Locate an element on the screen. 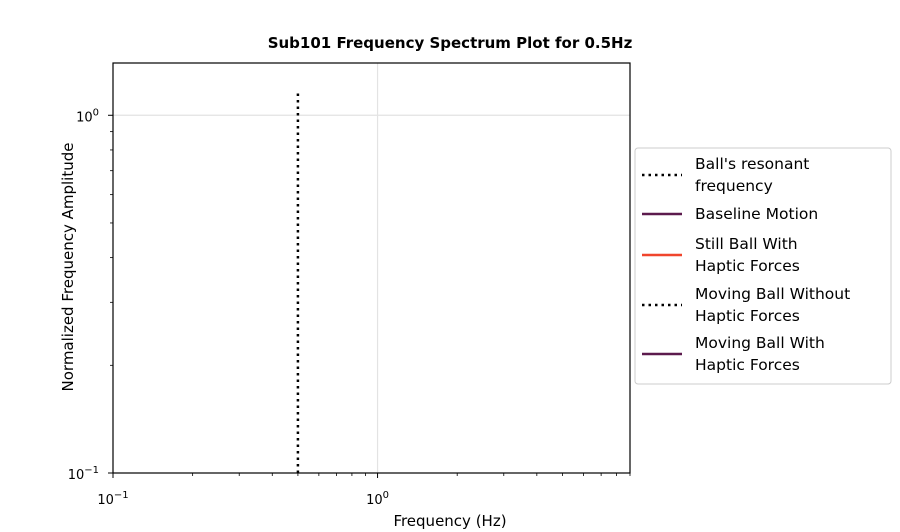 This screenshot has height=532, width=900. x-tick-label: 10⁻¹ is located at coordinates (112, 499).